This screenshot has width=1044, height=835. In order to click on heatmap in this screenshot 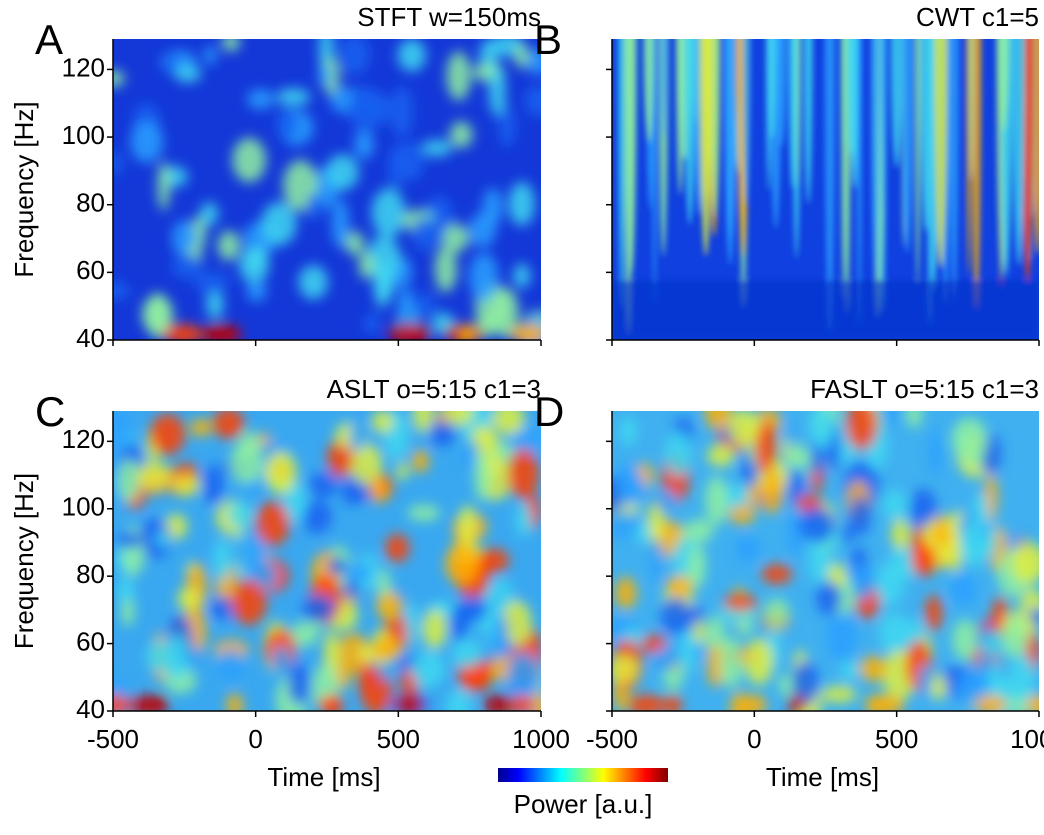, I will do `click(327, 561)`.